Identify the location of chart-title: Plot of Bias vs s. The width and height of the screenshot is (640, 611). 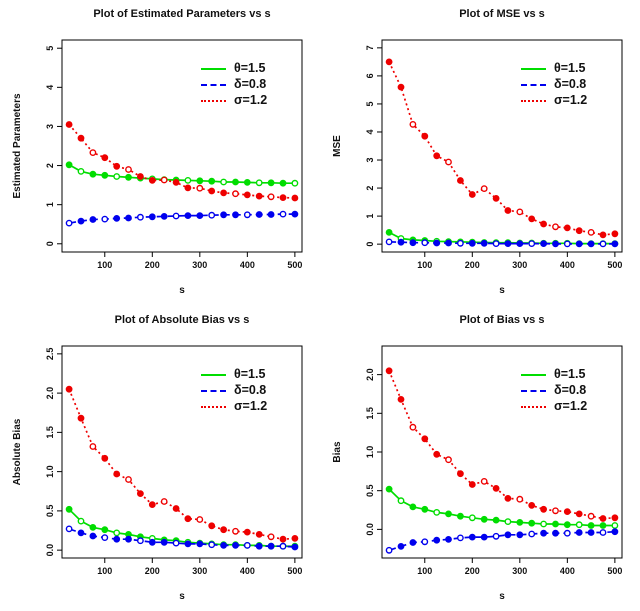
(502, 320).